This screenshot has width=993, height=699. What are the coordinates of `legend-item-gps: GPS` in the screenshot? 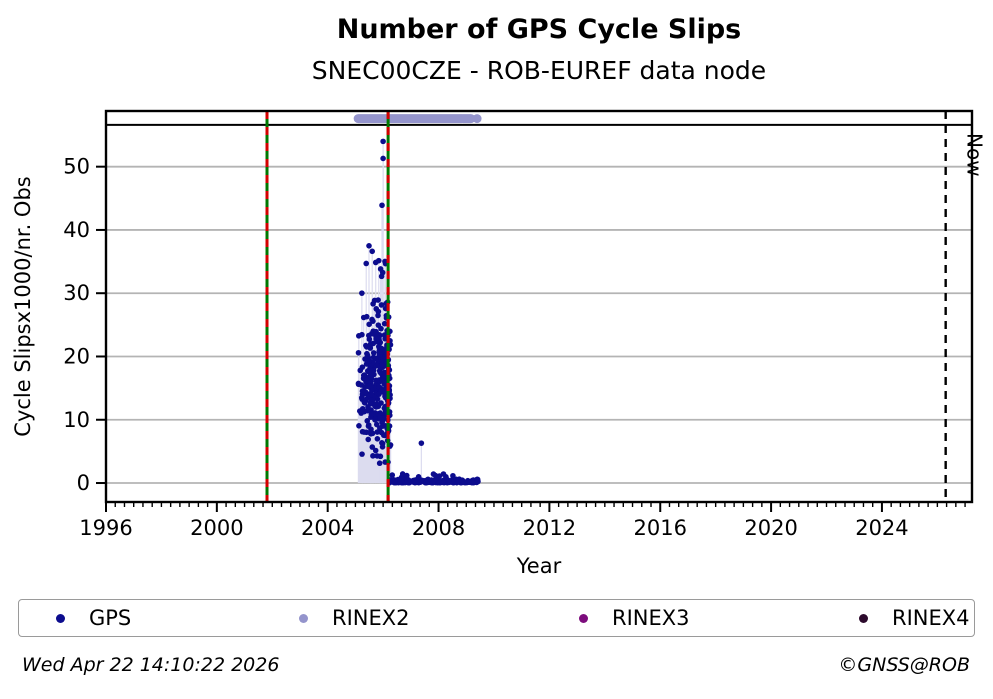 It's located at (93, 618).